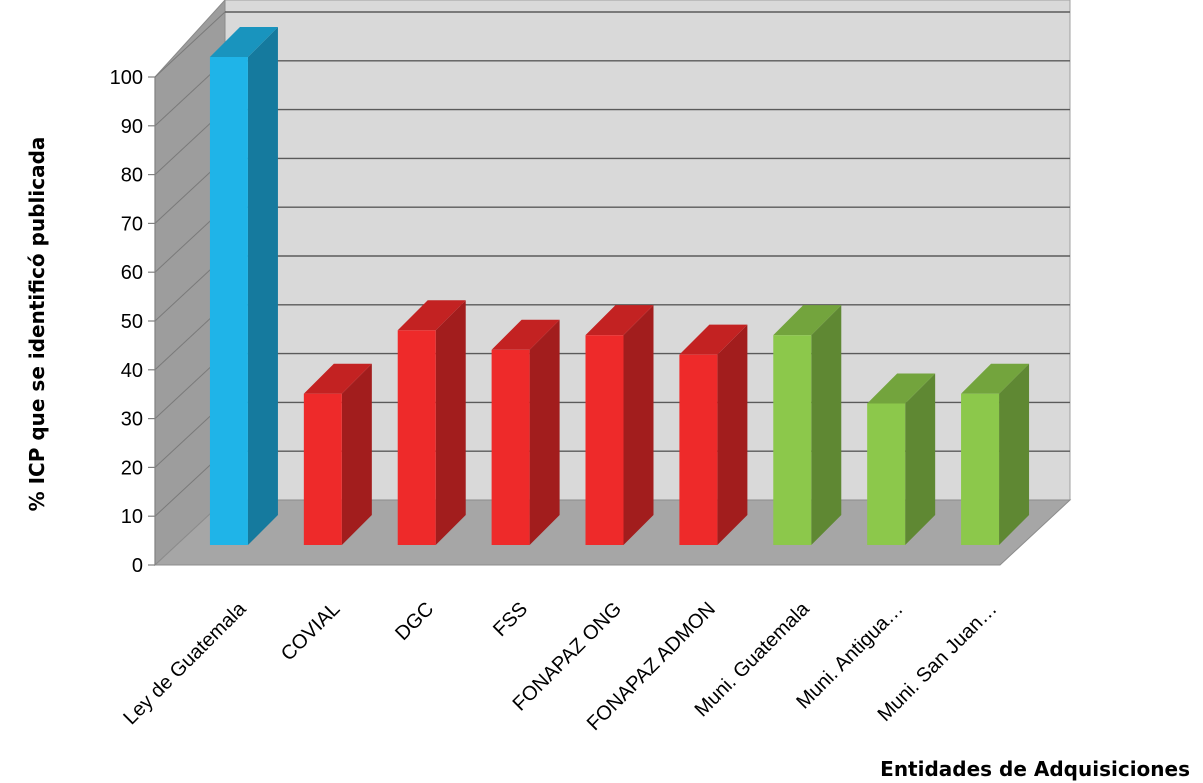 Image resolution: width=1203 pixels, height=783 pixels. I want to click on y-tick-label: 40, so click(132, 371).